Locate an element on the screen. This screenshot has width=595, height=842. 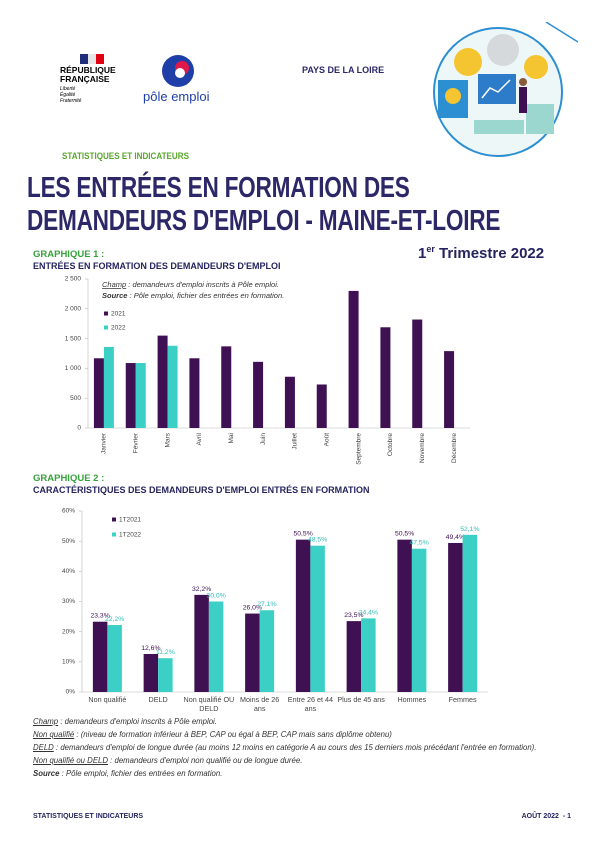
value-label: 50,5% is located at coordinates (302, 534).